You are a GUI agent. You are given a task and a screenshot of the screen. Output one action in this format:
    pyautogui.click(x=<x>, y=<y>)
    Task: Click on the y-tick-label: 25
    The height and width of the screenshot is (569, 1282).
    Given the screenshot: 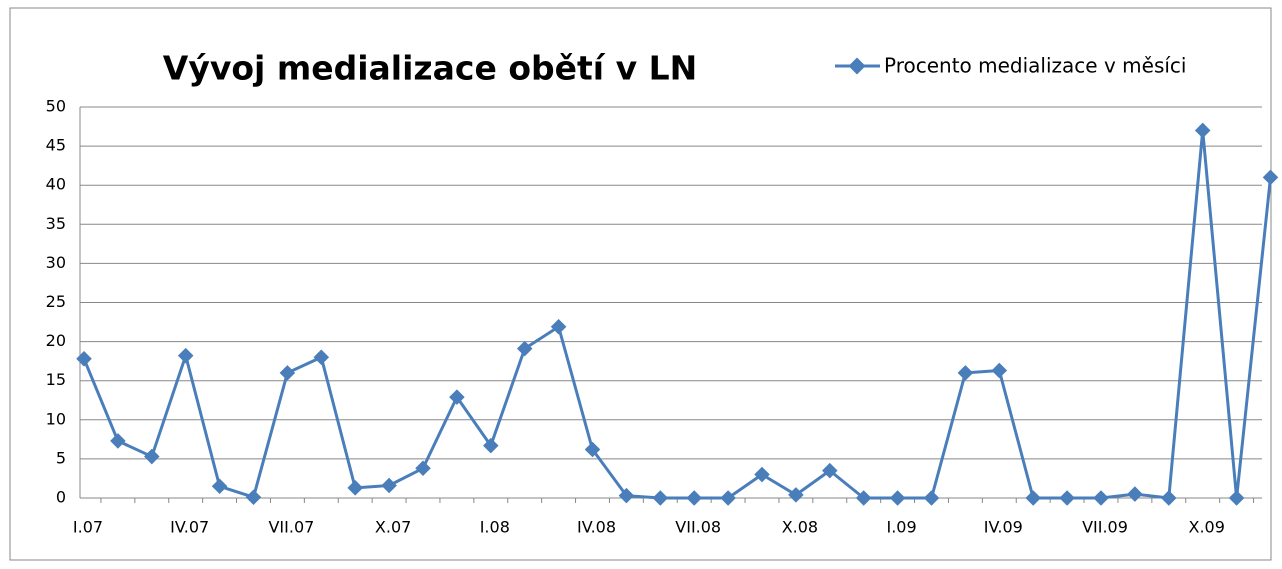 What is the action you would take?
    pyautogui.click(x=56, y=301)
    